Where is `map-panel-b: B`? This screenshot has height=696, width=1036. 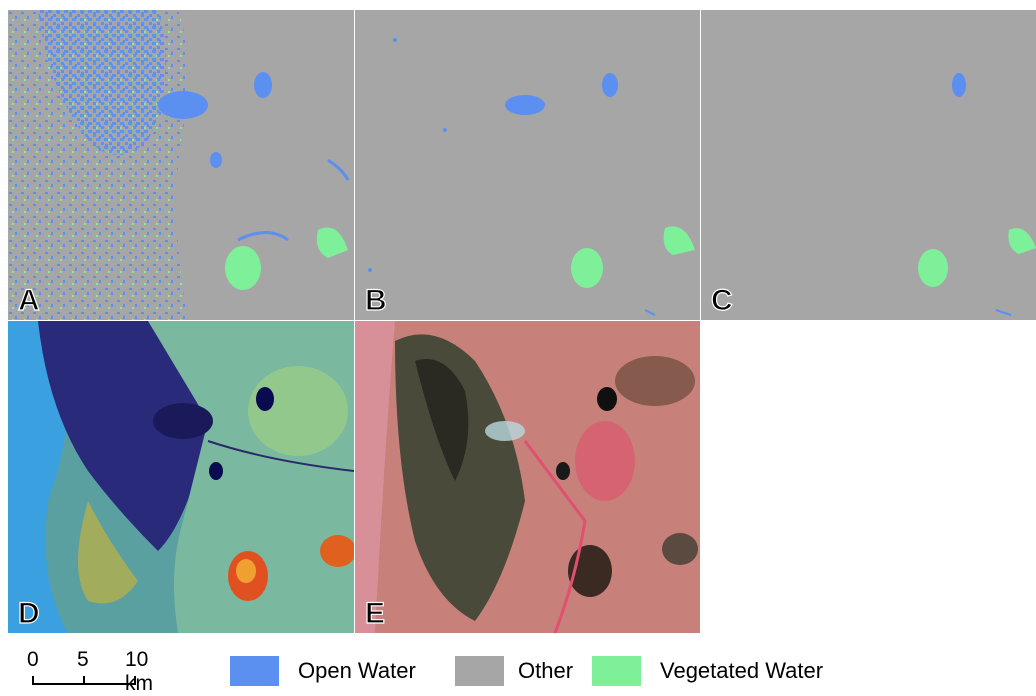 map-panel-b: B is located at coordinates (527, 165).